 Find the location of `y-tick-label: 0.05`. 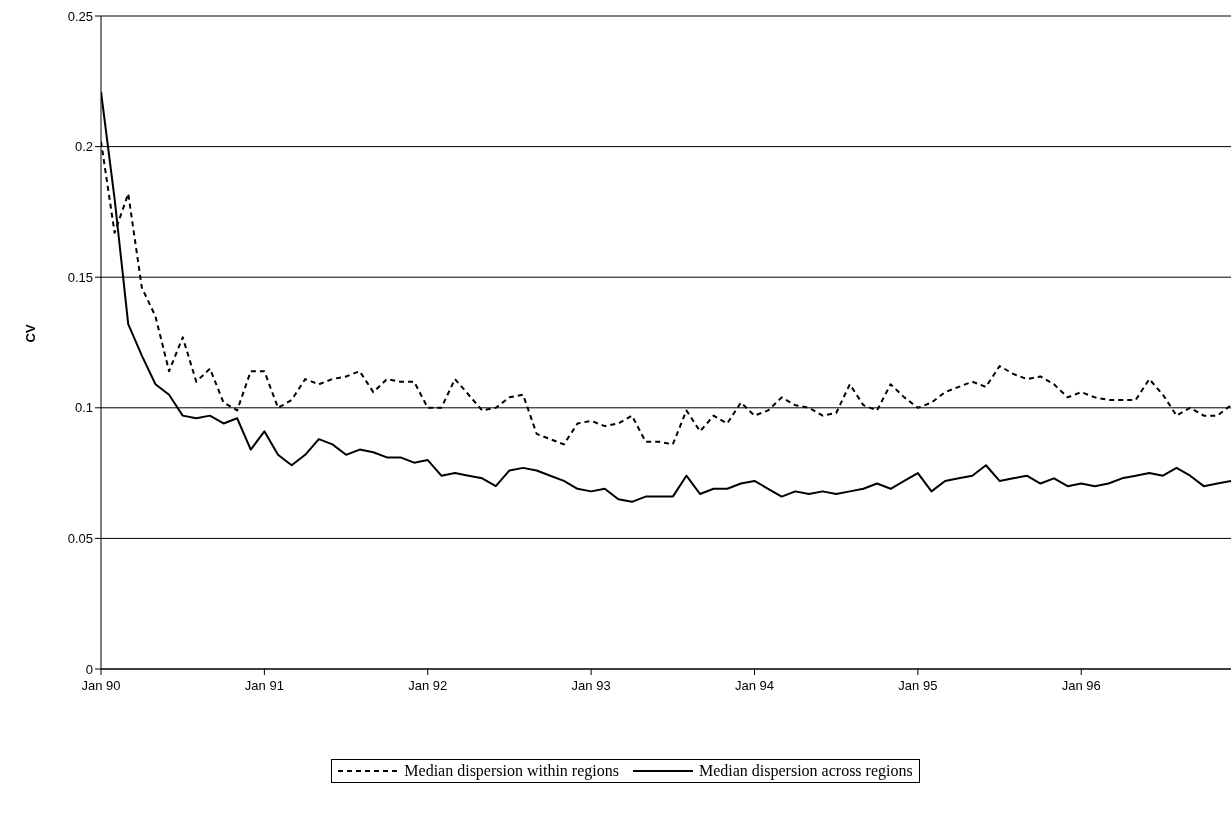

y-tick-label: 0.05 is located at coordinates (80, 539).